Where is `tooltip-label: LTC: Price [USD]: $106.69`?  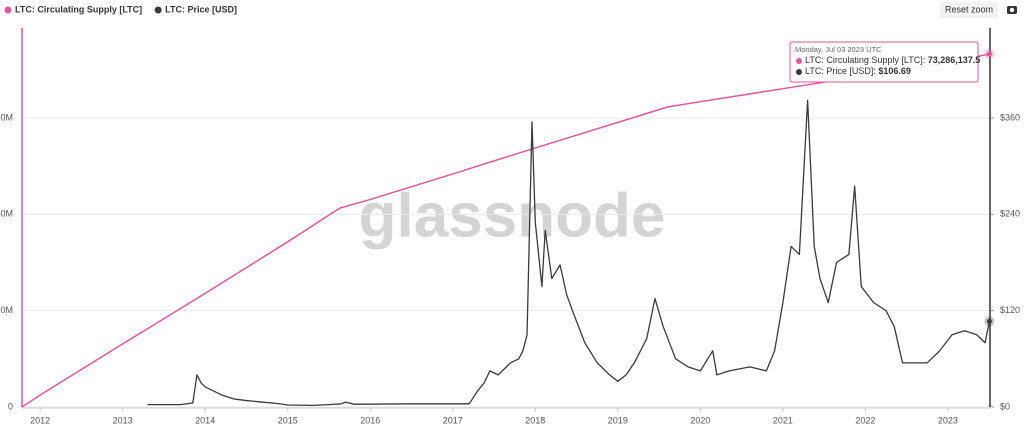
tooltip-label: LTC: Price [USD]: $106.69 is located at coordinates (858, 71).